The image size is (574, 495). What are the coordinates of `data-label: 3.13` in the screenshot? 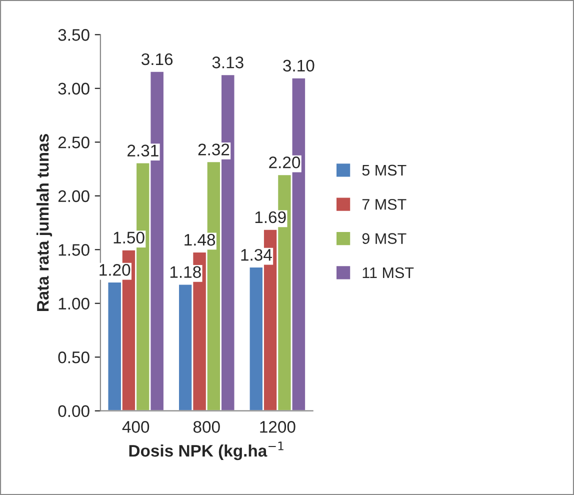 It's located at (228, 62).